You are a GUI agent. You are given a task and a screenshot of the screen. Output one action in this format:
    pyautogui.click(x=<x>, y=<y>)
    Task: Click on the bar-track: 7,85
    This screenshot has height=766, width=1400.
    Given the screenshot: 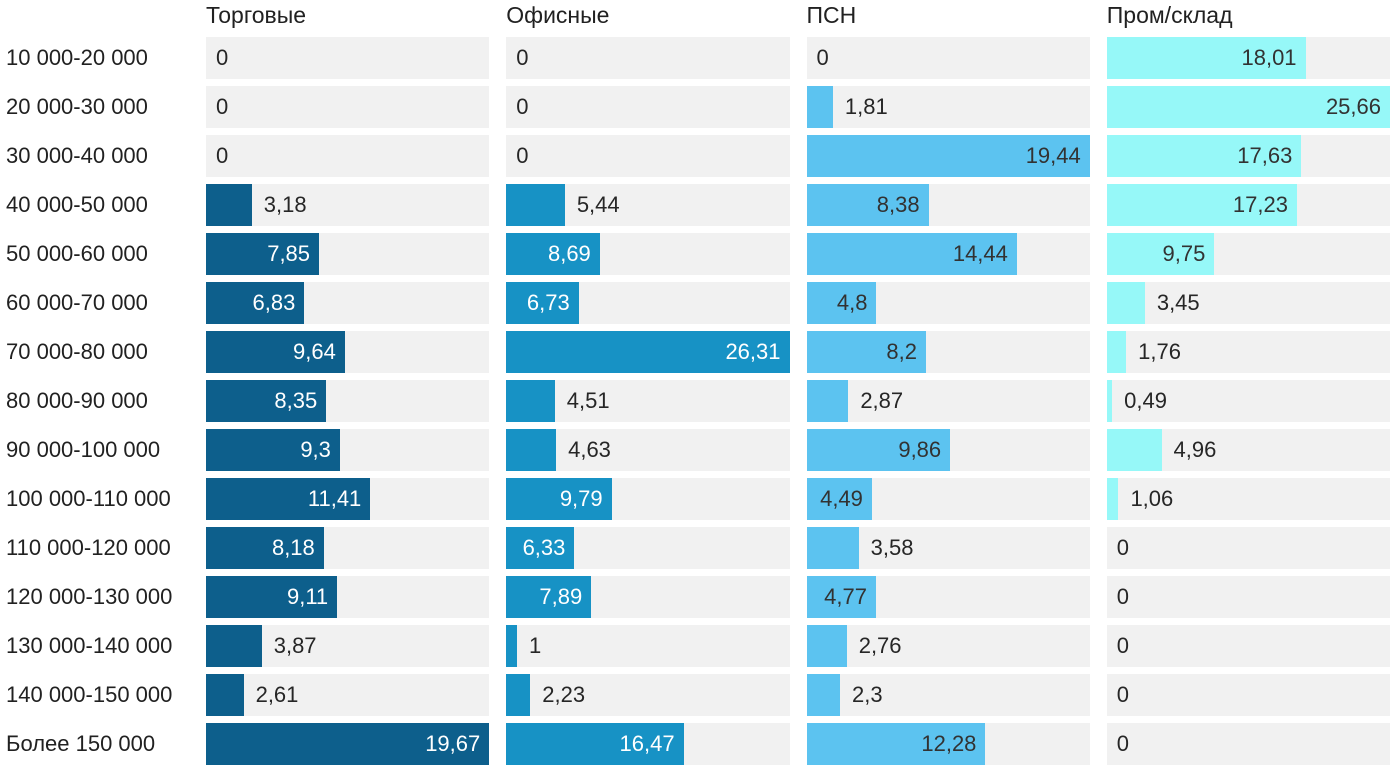 What is the action you would take?
    pyautogui.click(x=348, y=254)
    